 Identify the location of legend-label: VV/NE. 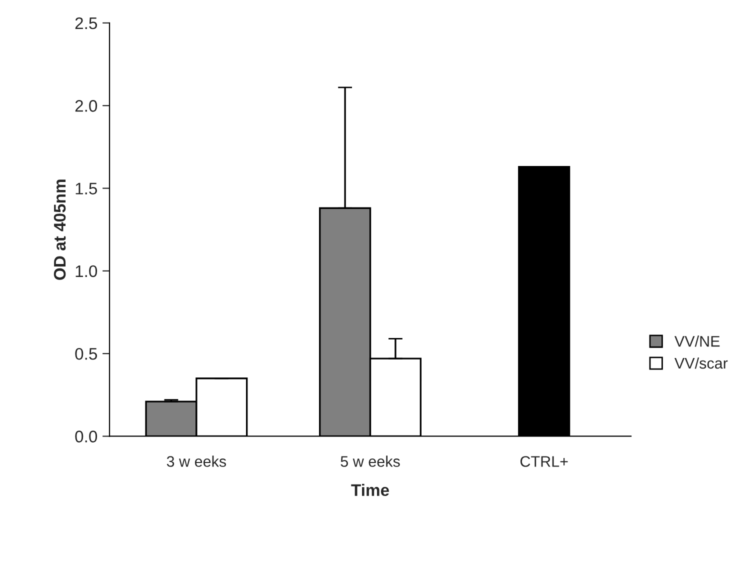
(697, 341).